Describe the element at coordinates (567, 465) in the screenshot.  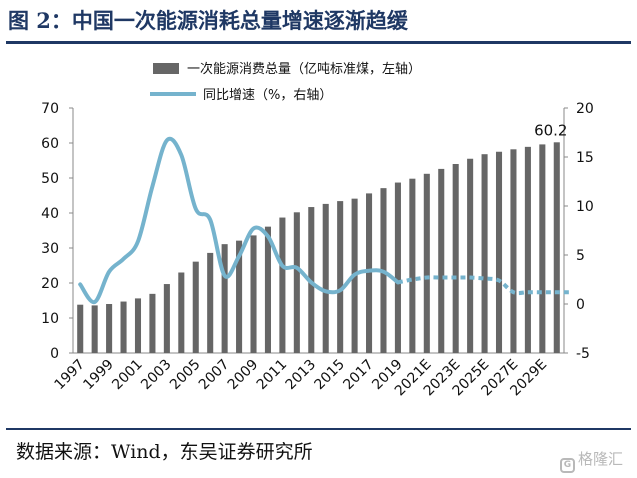
I see `watermark-logo-icon: G` at that location.